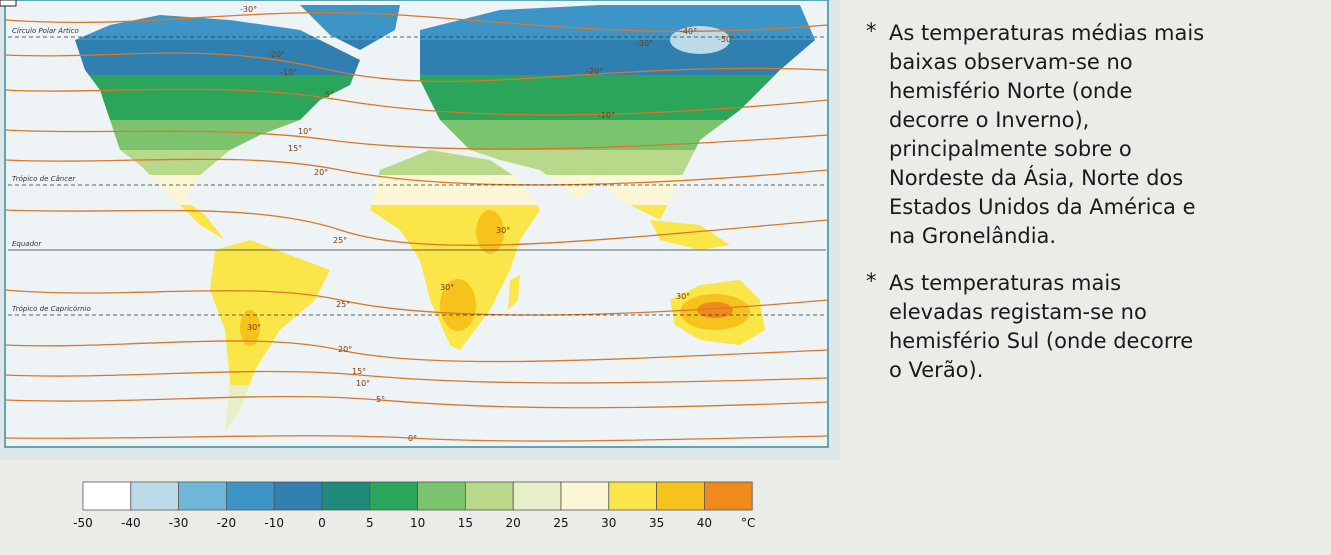  I want to click on legend: -50 -40 -30 -20 -10 0 5 10 15 20 25 30 35 40 °C, so click(414, 505).